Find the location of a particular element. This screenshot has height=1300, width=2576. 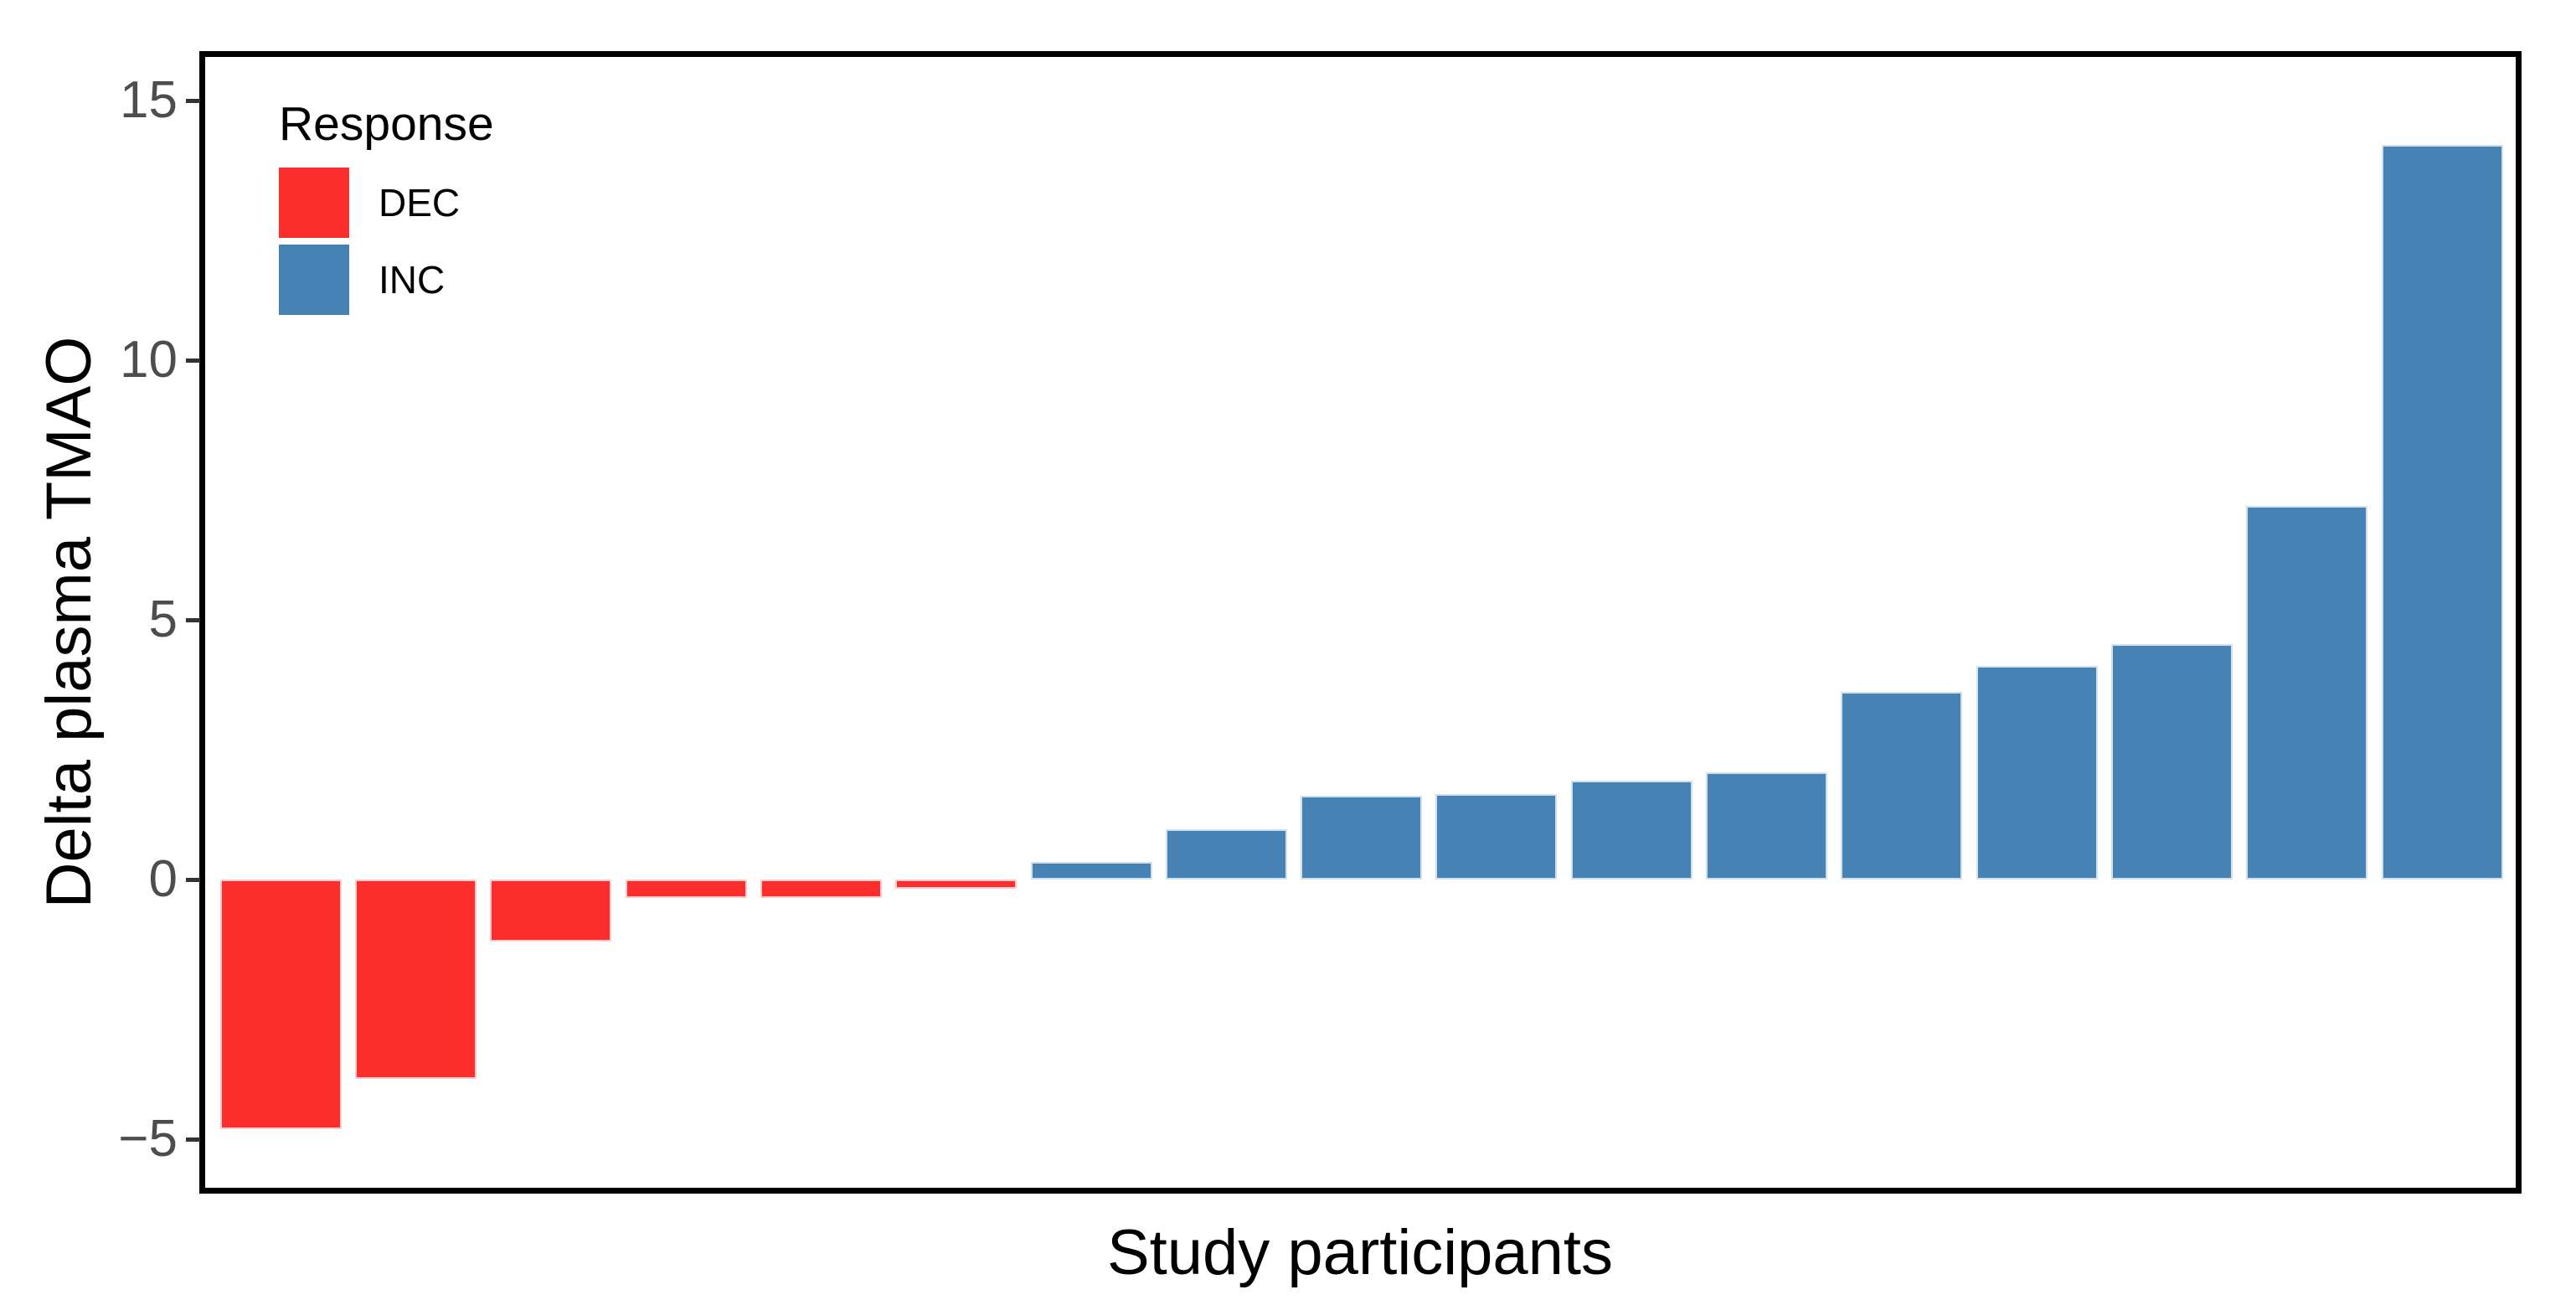

bar-participant-13-inc is located at coordinates (1902, 786).